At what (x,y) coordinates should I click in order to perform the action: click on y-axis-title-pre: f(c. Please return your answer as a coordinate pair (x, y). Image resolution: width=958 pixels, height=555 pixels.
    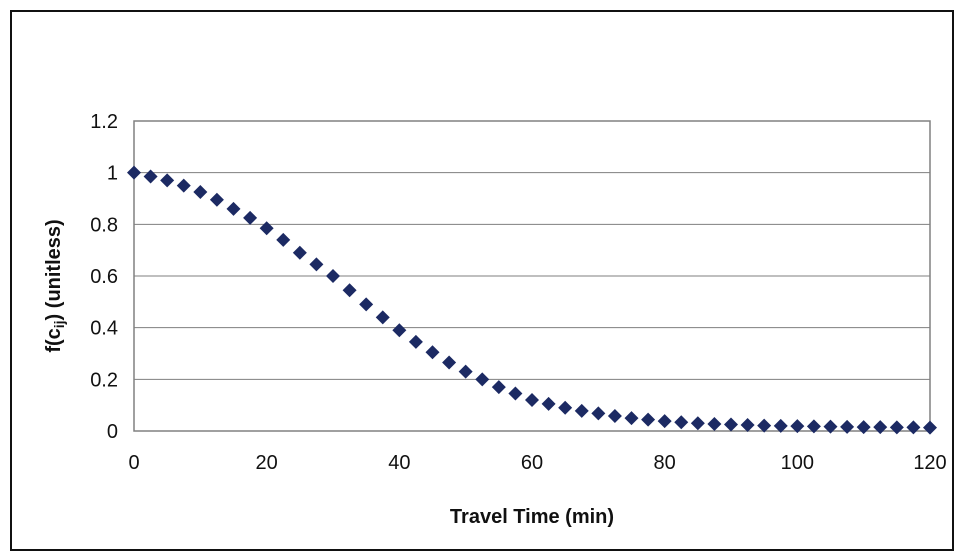
    Looking at the image, I should click on (54, 340).